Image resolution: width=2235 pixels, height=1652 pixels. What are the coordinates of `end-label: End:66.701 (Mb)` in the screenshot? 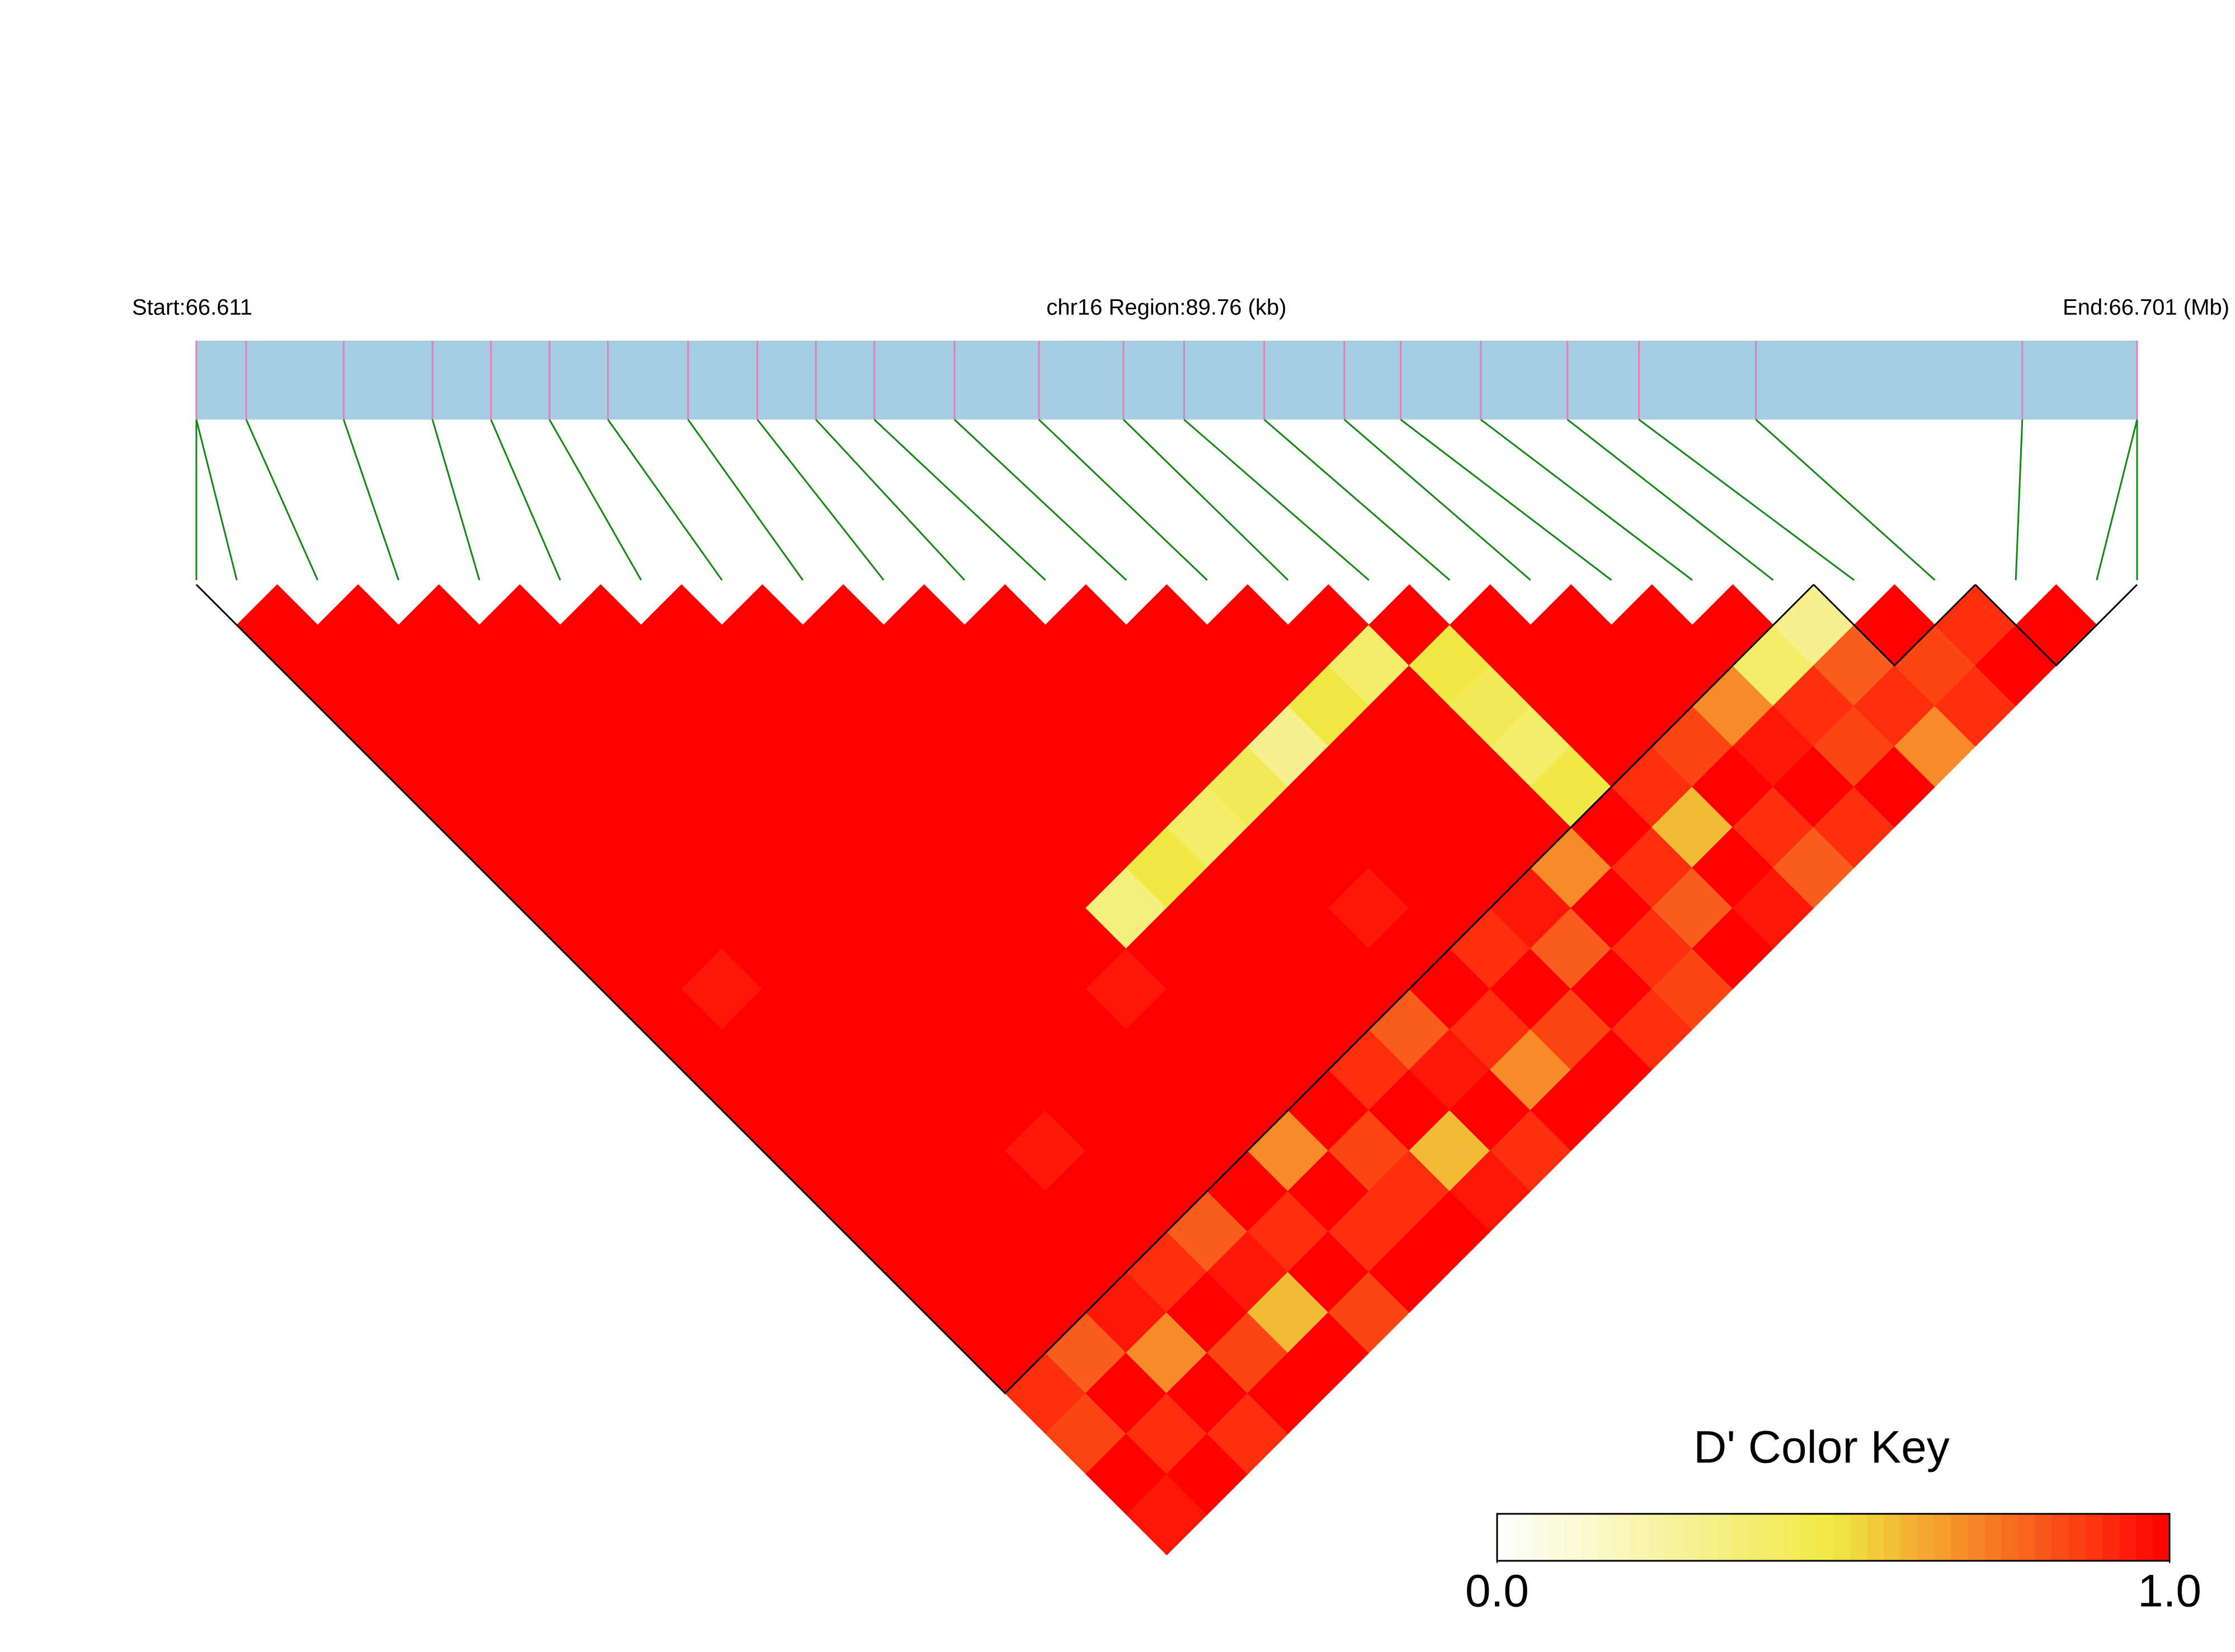 It's located at (2146, 308).